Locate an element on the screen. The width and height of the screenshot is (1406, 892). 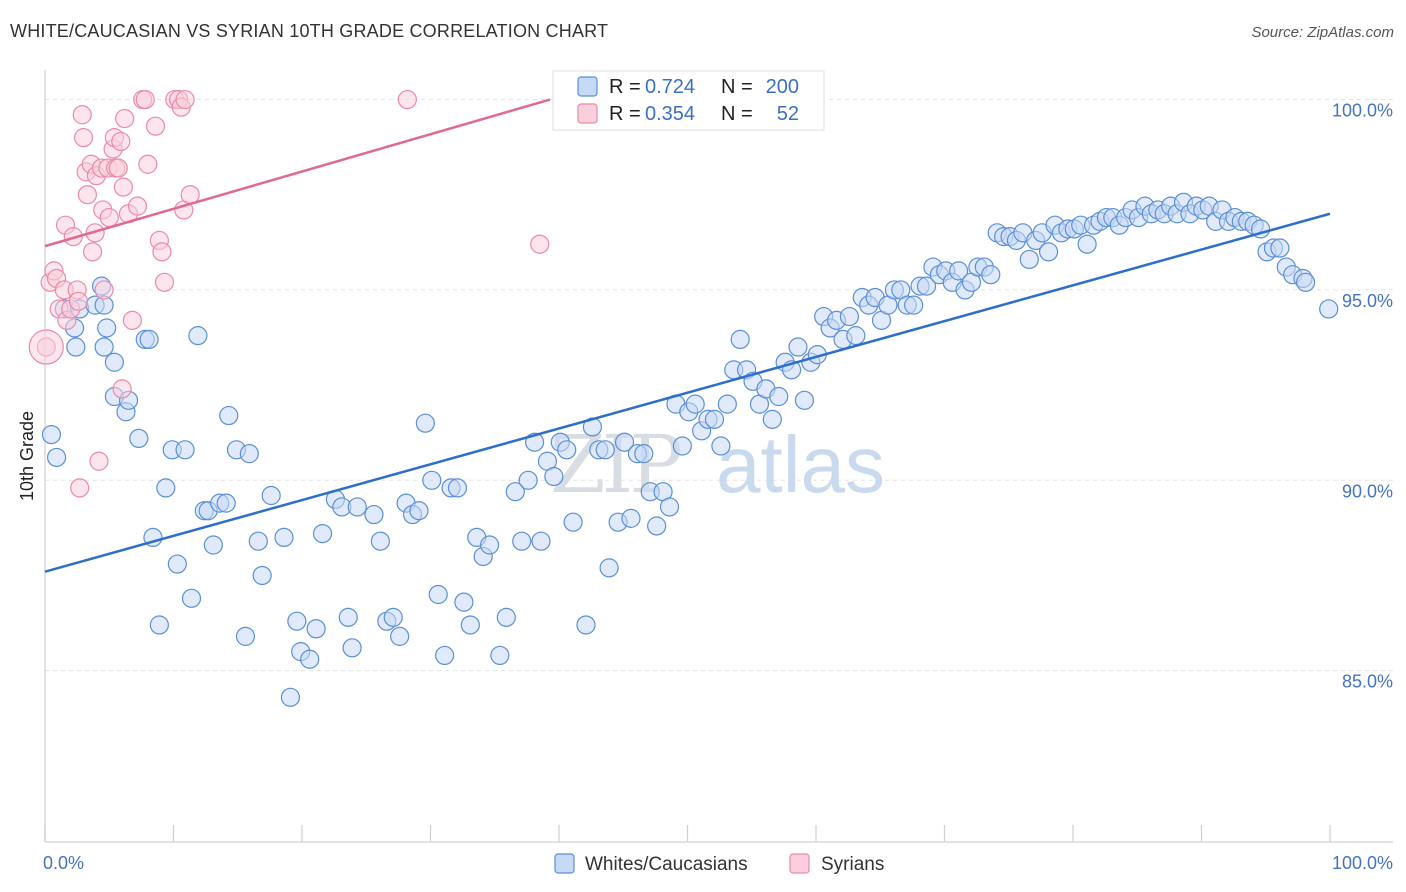
bottom-legend-swatch-whites is located at coordinates (564, 863).